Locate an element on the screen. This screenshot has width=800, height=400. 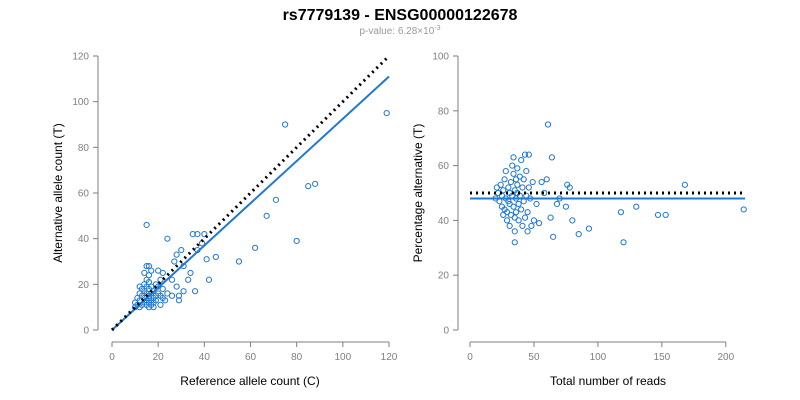
x-tick-label: 150 is located at coordinates (662, 357).